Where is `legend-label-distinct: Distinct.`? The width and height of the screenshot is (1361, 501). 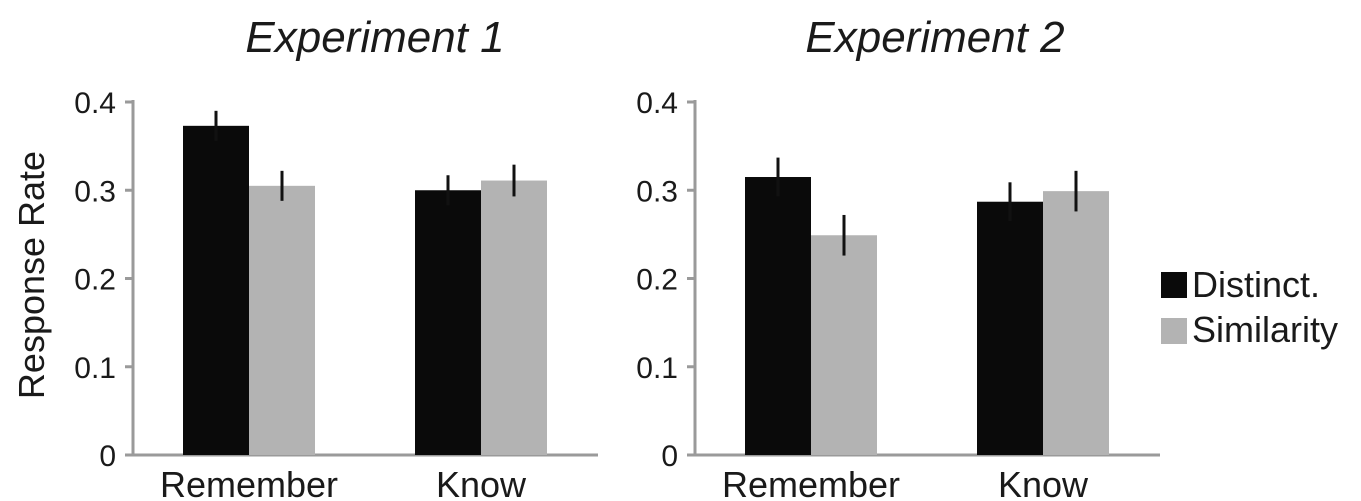 legend-label-distinct: Distinct. is located at coordinates (1256, 284).